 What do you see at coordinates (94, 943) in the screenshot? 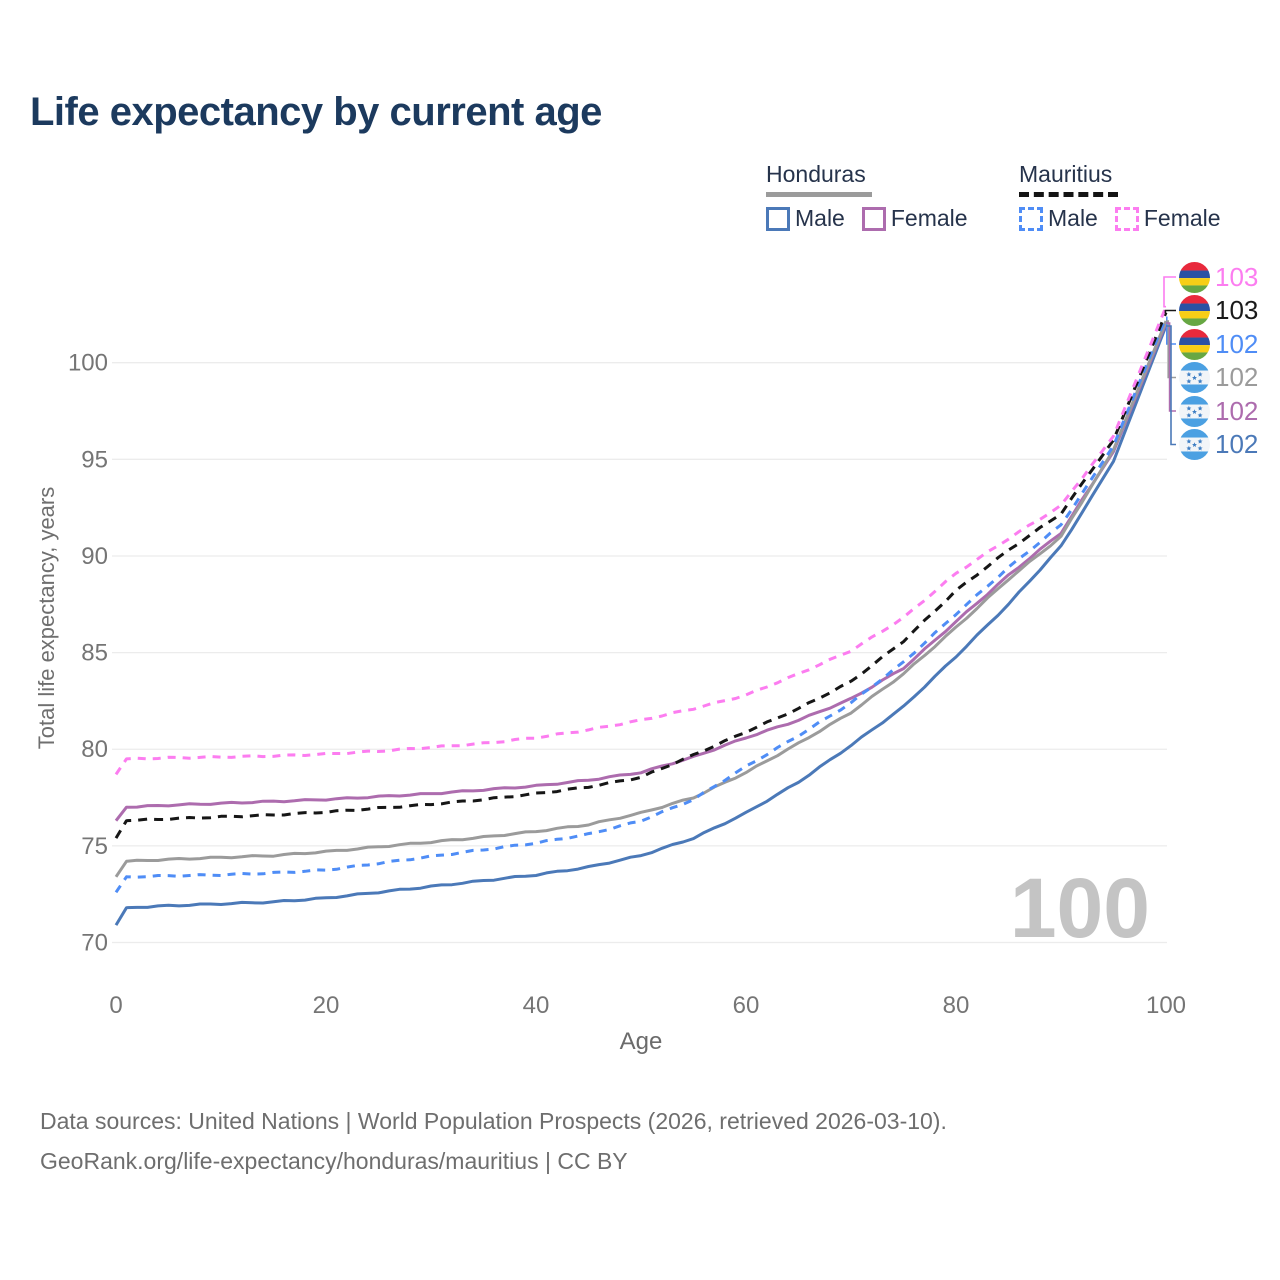
I see `y-tick-label: 70` at bounding box center [94, 943].